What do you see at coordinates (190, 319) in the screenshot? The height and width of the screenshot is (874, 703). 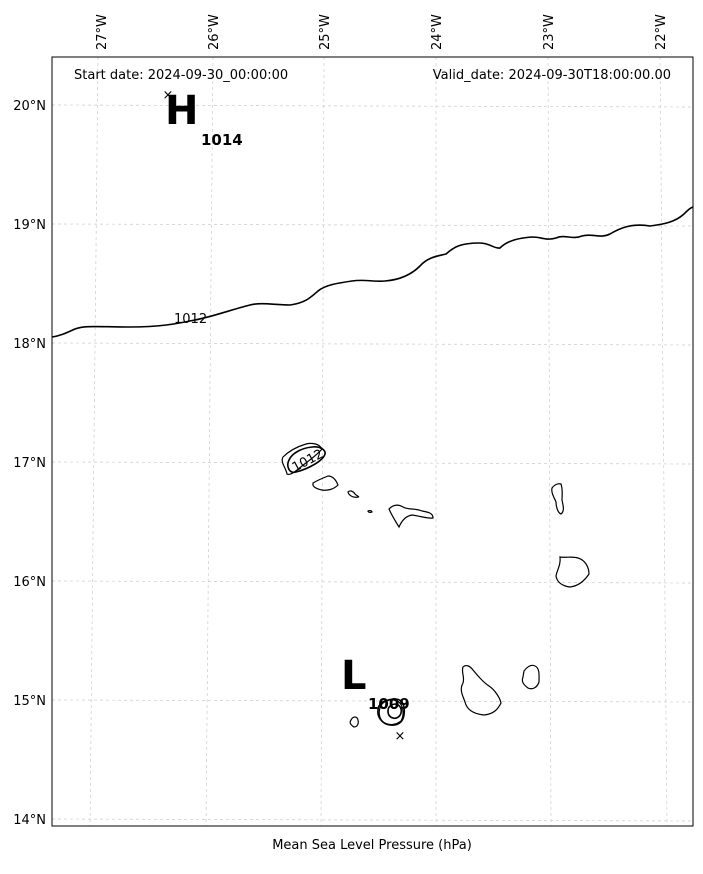 I see `contour-label: 1012` at bounding box center [190, 319].